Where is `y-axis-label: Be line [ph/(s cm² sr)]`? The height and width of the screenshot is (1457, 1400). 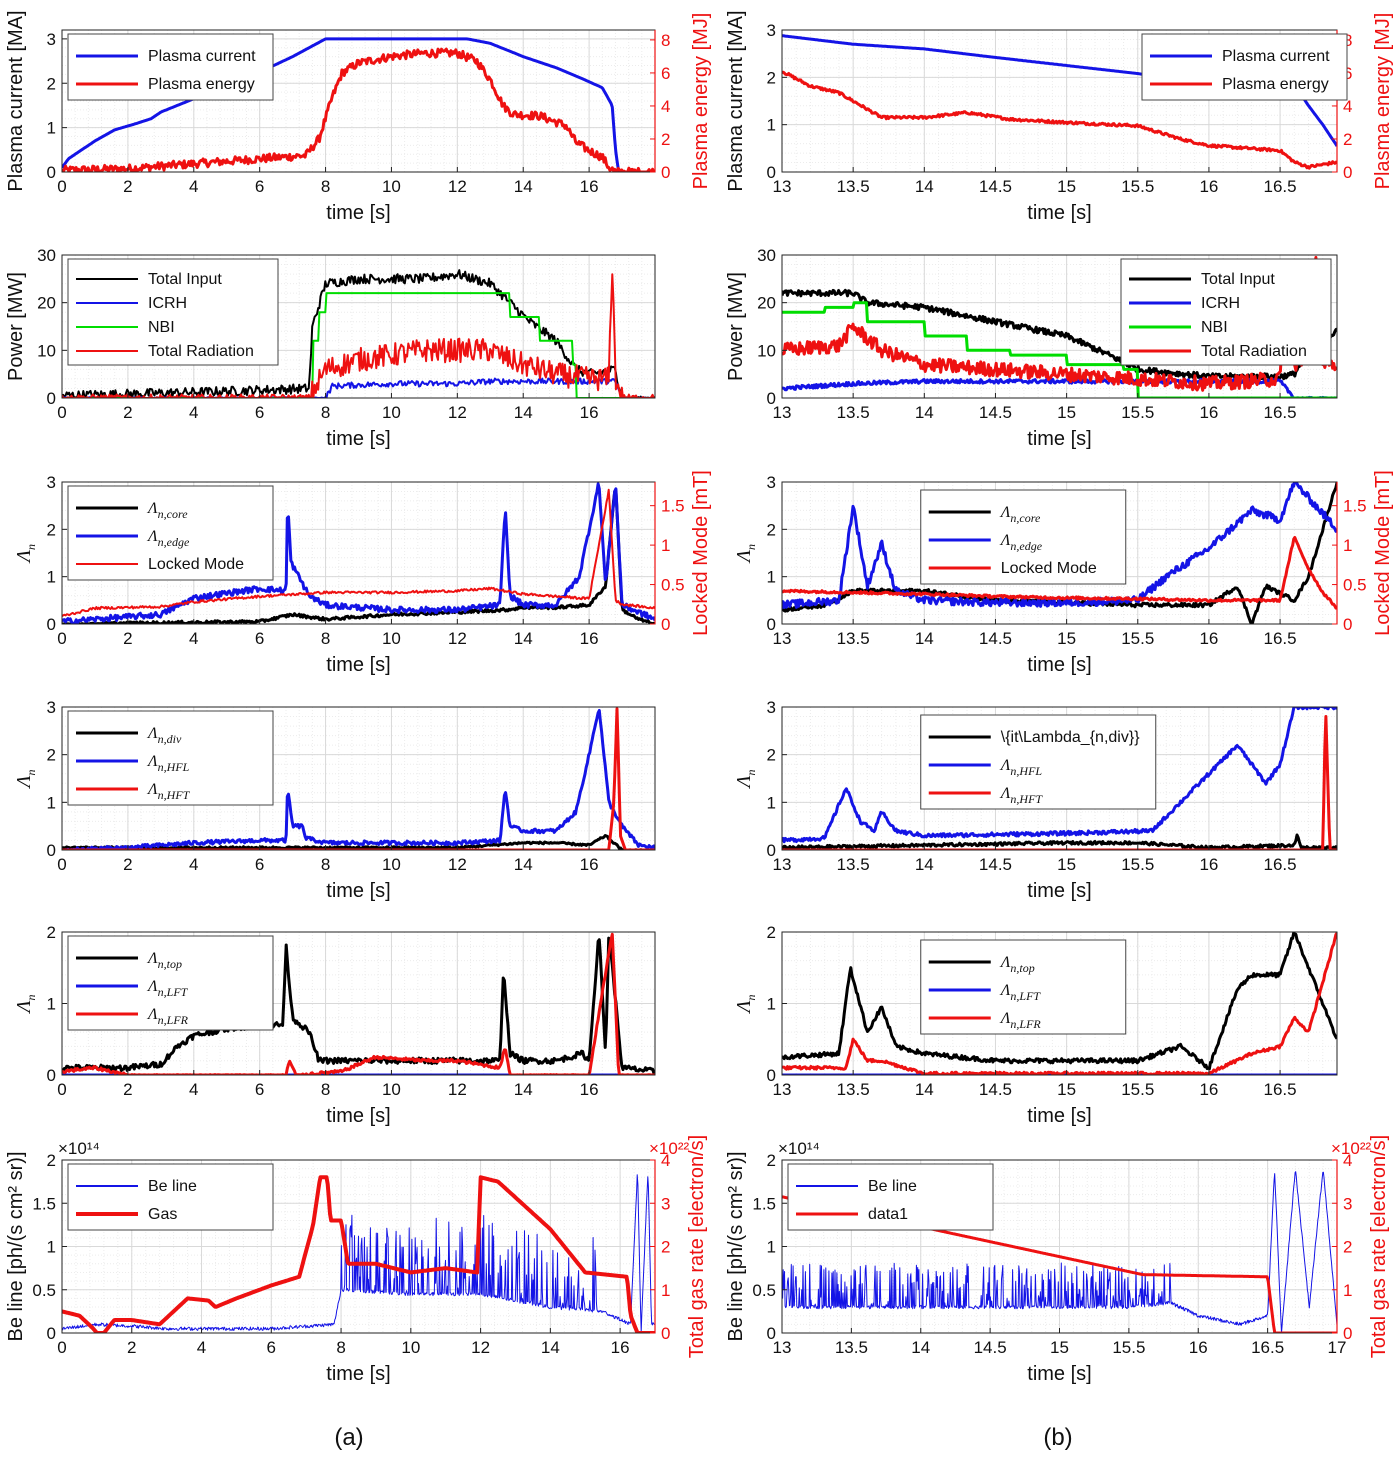
y-axis-label: Be line [ph/(s cm² sr)] is located at coordinates (736, 1246).